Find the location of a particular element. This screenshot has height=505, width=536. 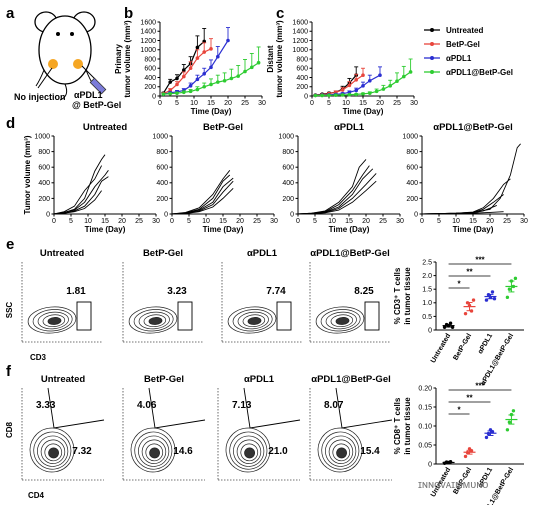

chart-title: αPDL1@BetP-Gel is located at coordinates (473, 127).